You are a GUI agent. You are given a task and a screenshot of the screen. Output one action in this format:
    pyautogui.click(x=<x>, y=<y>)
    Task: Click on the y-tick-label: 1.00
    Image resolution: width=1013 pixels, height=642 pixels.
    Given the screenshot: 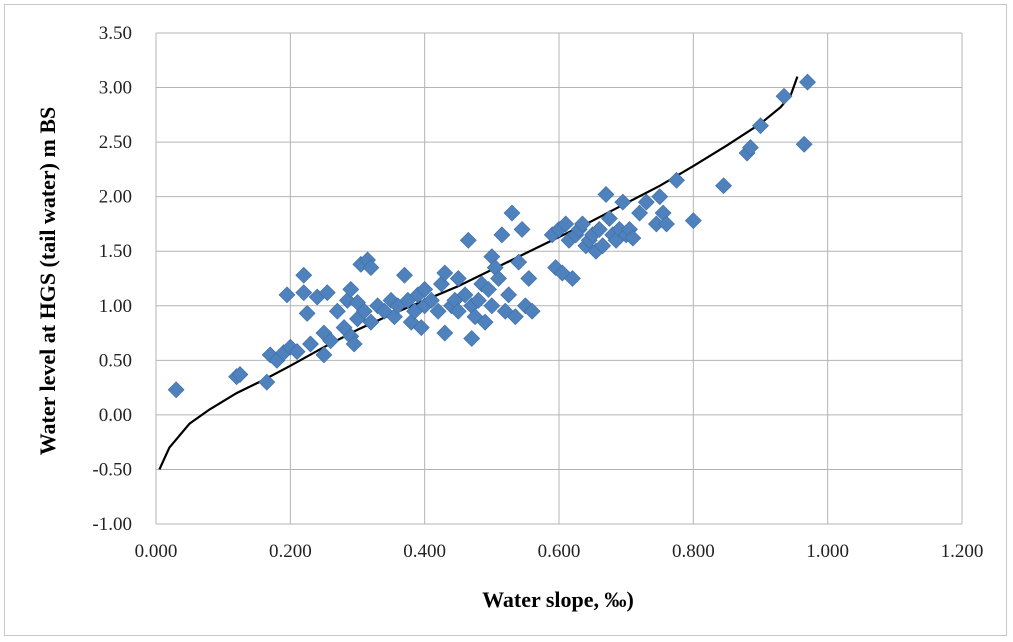 What is the action you would take?
    pyautogui.click(x=115, y=306)
    